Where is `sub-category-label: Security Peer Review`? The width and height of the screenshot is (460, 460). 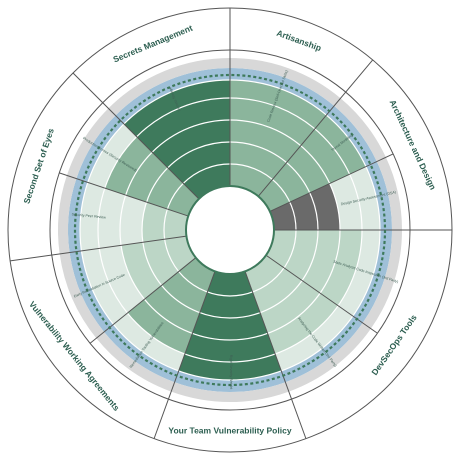
sub-category-label: Security Peer Review is located at coordinates (88, 215).